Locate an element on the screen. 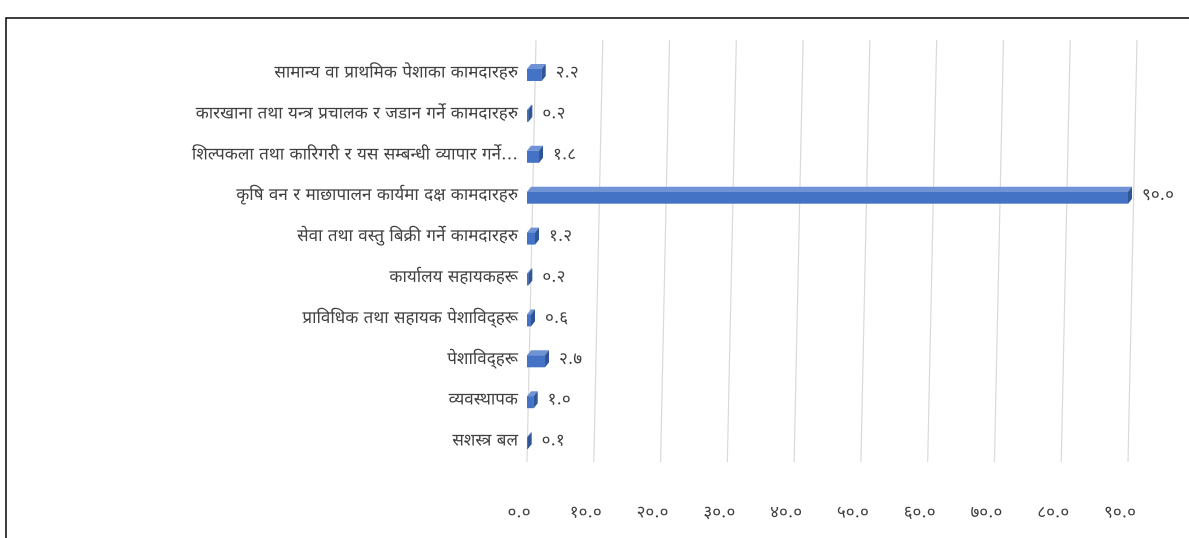 The image size is (1189, 538). y-tick-label: कार्यालय सहायकहरू is located at coordinates (453, 276).